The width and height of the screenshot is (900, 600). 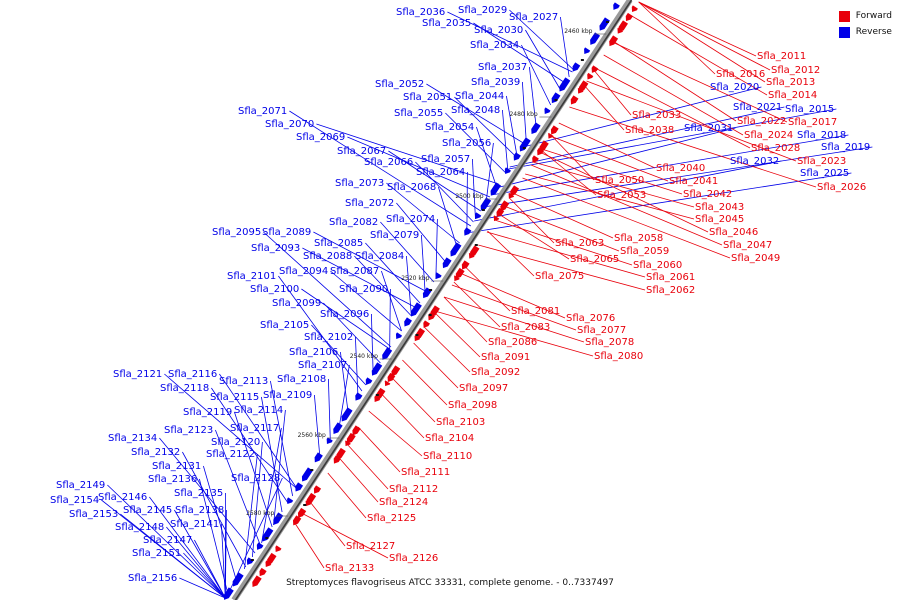 I want to click on reverse-gene-label: Sfla_2156, so click(x=152, y=578).